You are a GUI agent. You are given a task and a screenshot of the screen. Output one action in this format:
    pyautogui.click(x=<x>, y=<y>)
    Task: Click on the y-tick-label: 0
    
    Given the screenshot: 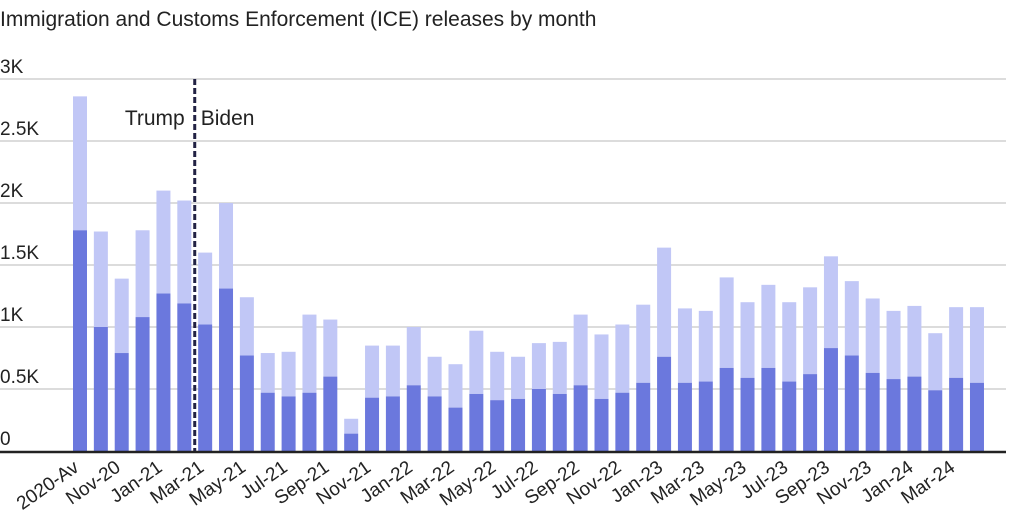 What is the action you would take?
    pyautogui.click(x=5, y=439)
    